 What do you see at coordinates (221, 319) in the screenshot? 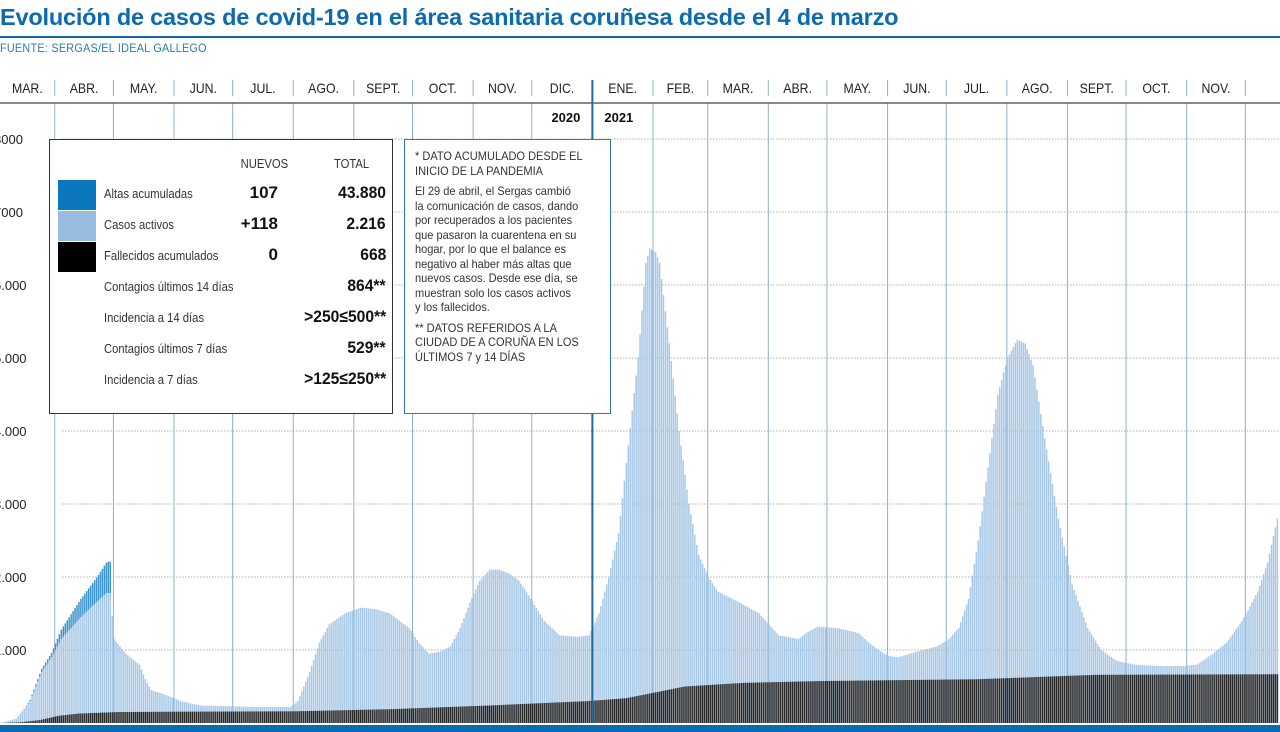
I see `legend-row: Incidencia a 14 días >250≤500**` at bounding box center [221, 319].